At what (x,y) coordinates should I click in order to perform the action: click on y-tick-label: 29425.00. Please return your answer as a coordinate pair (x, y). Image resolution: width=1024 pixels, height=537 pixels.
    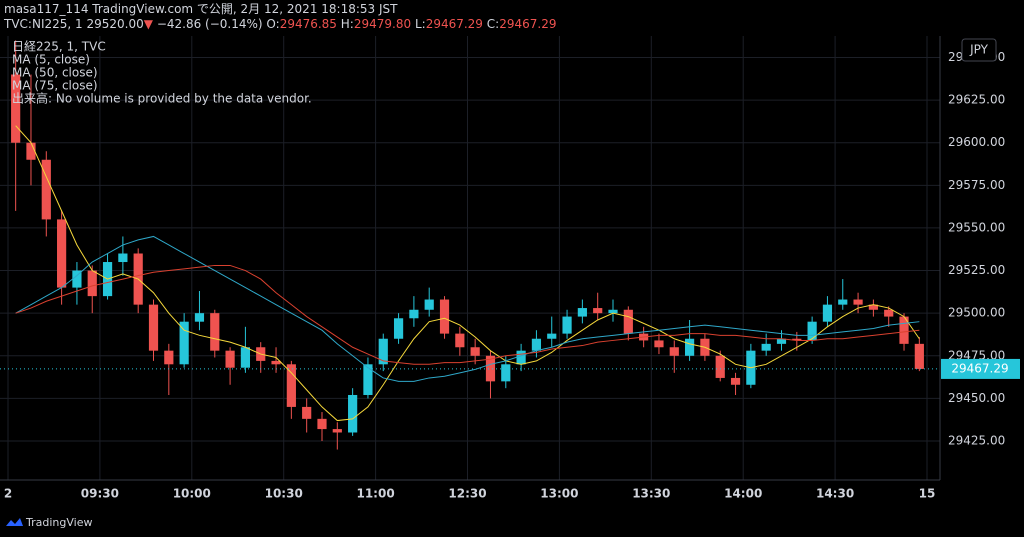
    Looking at the image, I should click on (976, 441).